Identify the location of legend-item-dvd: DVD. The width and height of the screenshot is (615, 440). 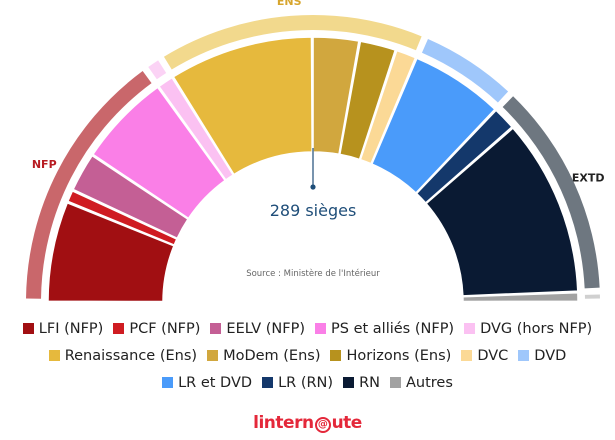
(542, 356).